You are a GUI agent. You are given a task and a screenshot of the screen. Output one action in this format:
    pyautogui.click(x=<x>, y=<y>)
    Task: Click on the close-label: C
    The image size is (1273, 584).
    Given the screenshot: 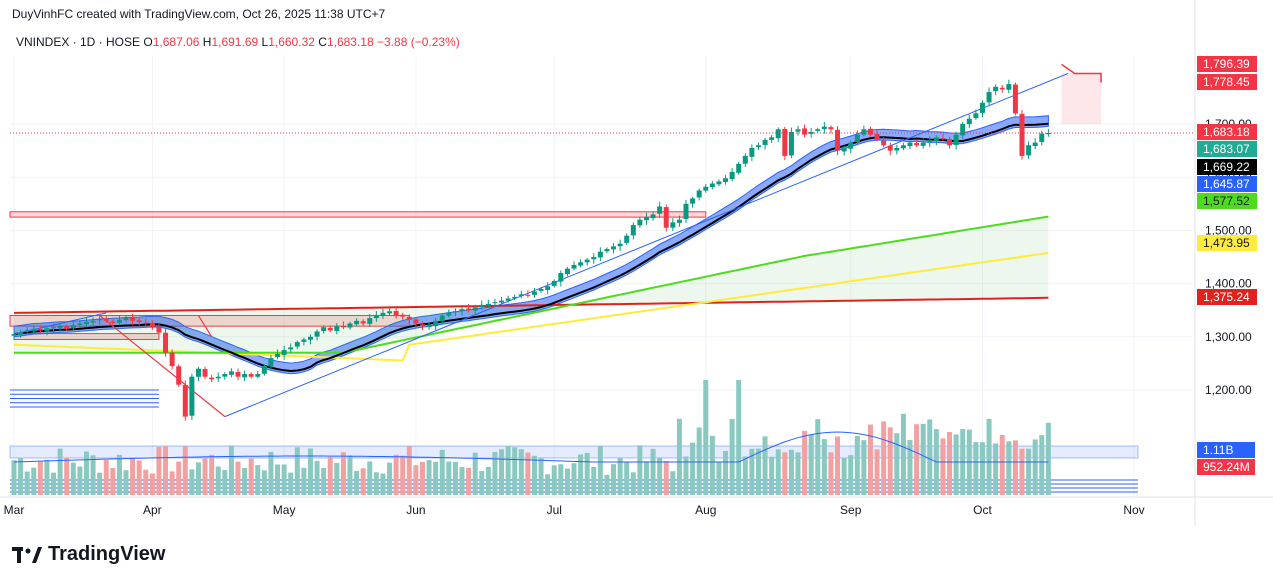 What is the action you would take?
    pyautogui.click(x=322, y=42)
    